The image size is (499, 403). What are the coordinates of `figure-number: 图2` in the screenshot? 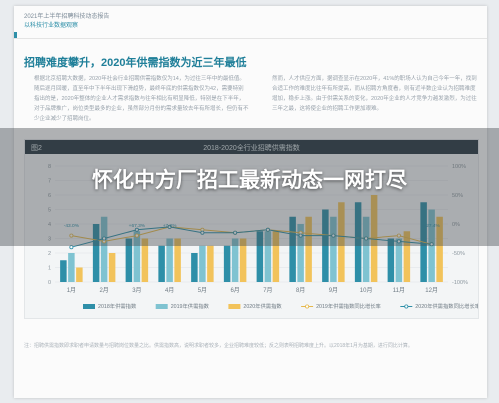 It's located at (36, 148).